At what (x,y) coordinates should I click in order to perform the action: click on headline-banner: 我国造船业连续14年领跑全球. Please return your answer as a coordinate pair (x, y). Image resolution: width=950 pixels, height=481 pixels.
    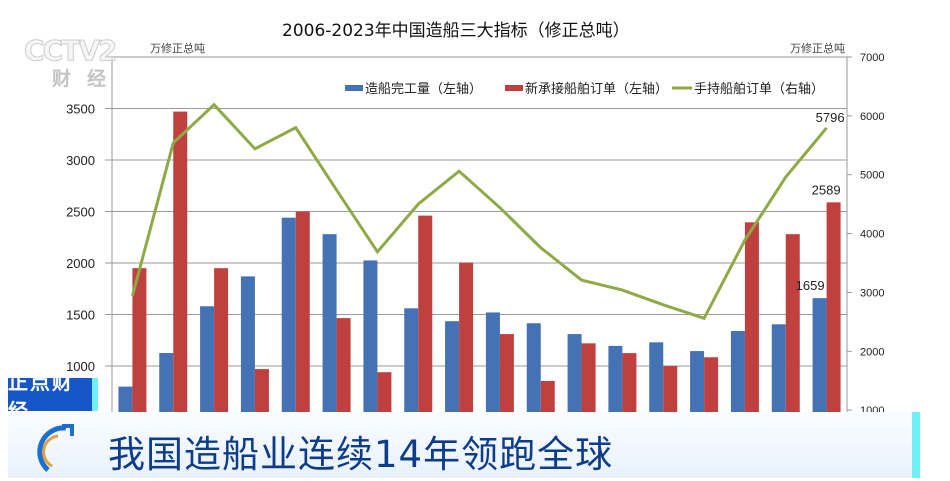
    Looking at the image, I should click on (460, 445).